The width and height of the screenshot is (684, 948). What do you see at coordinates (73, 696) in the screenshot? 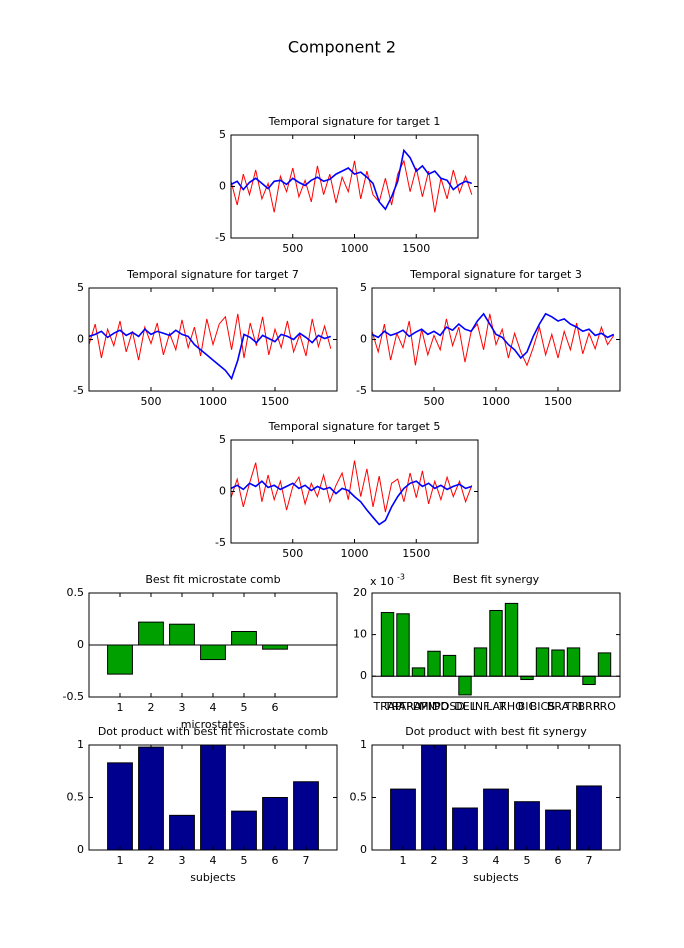
I see `y-tick-label: -0.5` at bounding box center [73, 696].